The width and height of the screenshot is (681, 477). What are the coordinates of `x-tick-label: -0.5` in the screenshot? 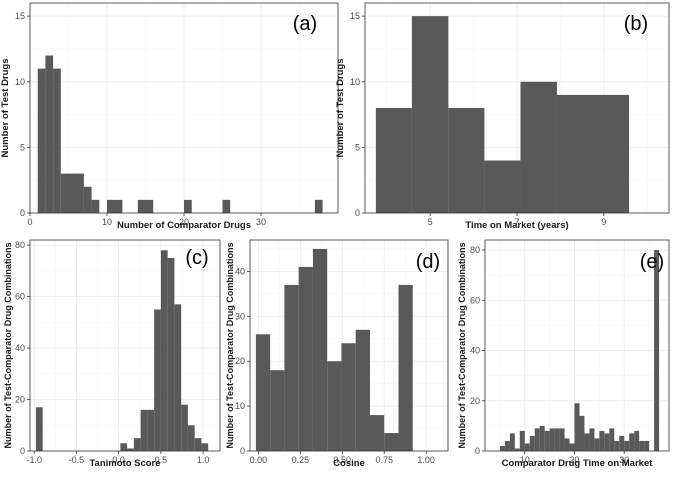 It's located at (77, 460).